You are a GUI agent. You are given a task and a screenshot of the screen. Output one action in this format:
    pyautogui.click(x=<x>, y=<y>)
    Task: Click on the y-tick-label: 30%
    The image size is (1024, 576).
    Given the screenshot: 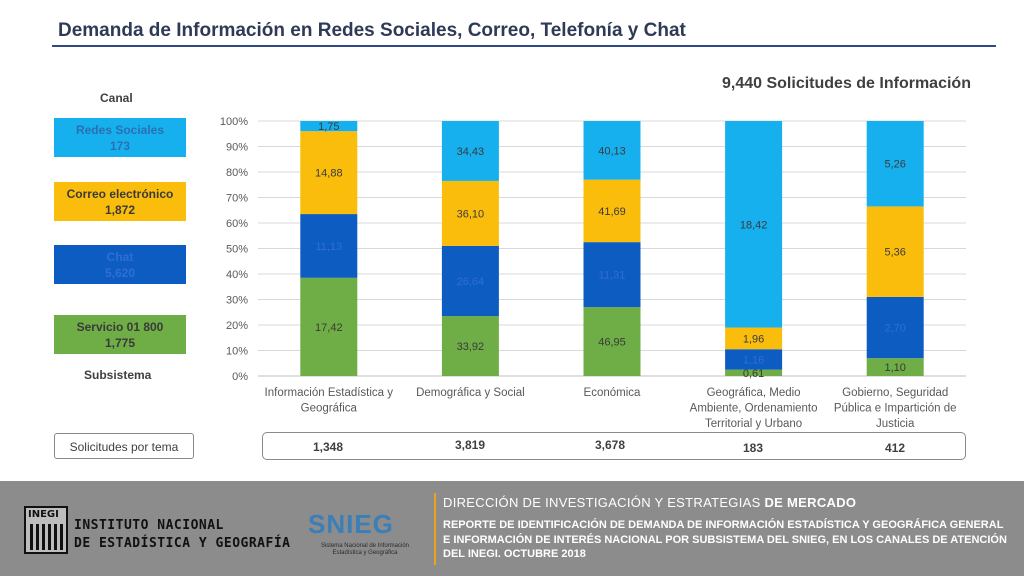 What is the action you would take?
    pyautogui.click(x=237, y=301)
    